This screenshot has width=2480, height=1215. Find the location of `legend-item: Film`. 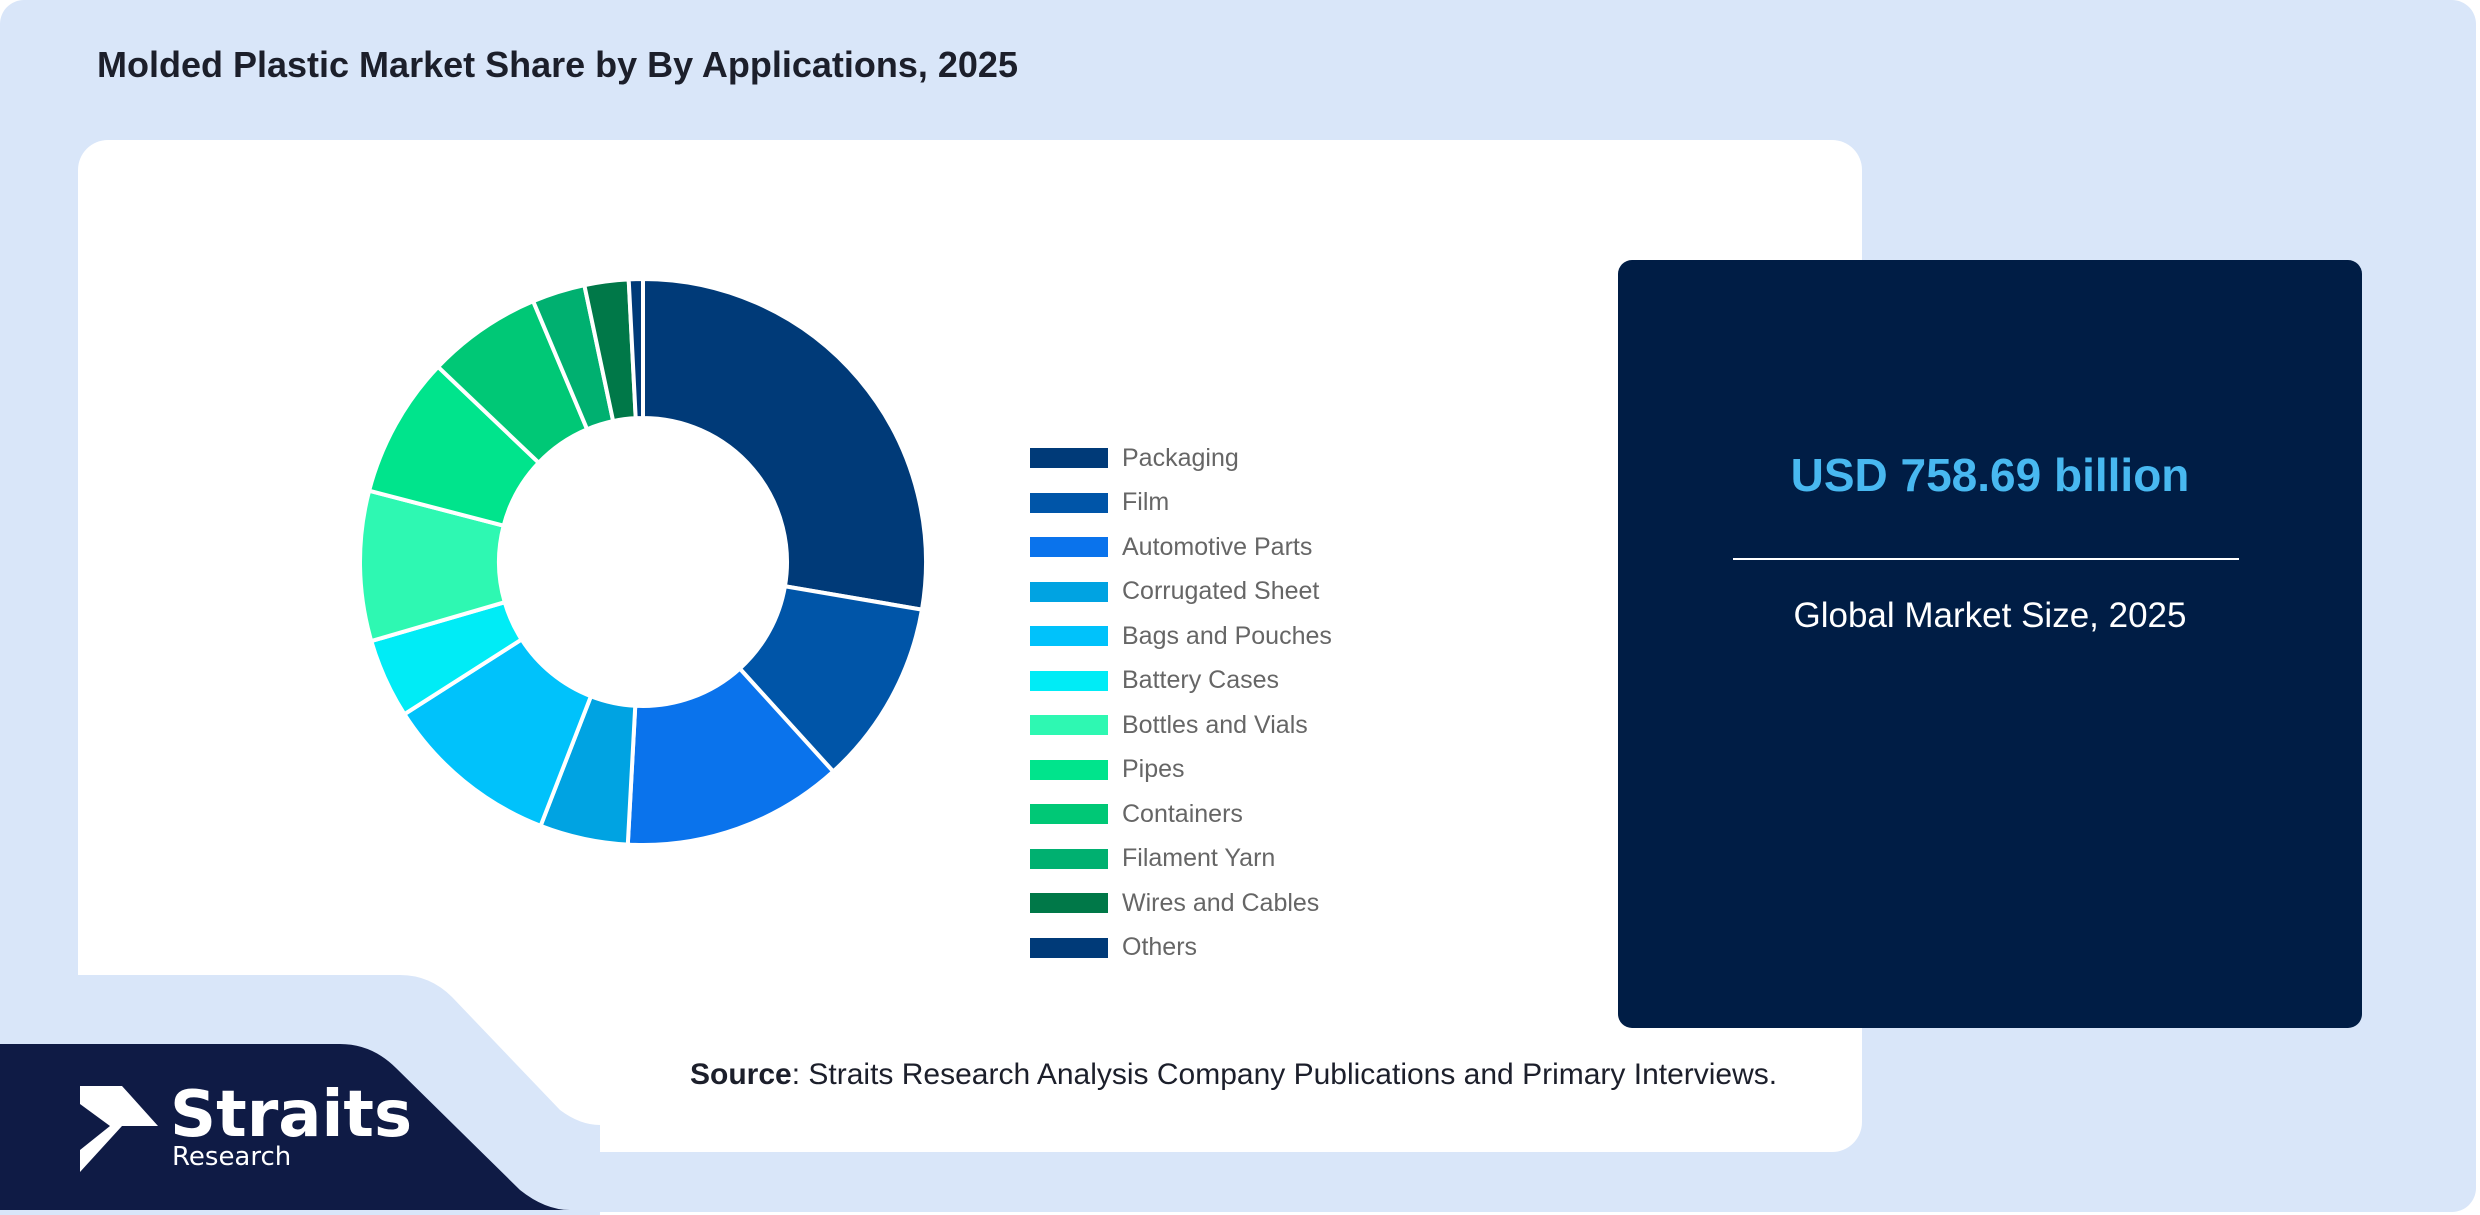

legend-item: Film is located at coordinates (1181, 503).